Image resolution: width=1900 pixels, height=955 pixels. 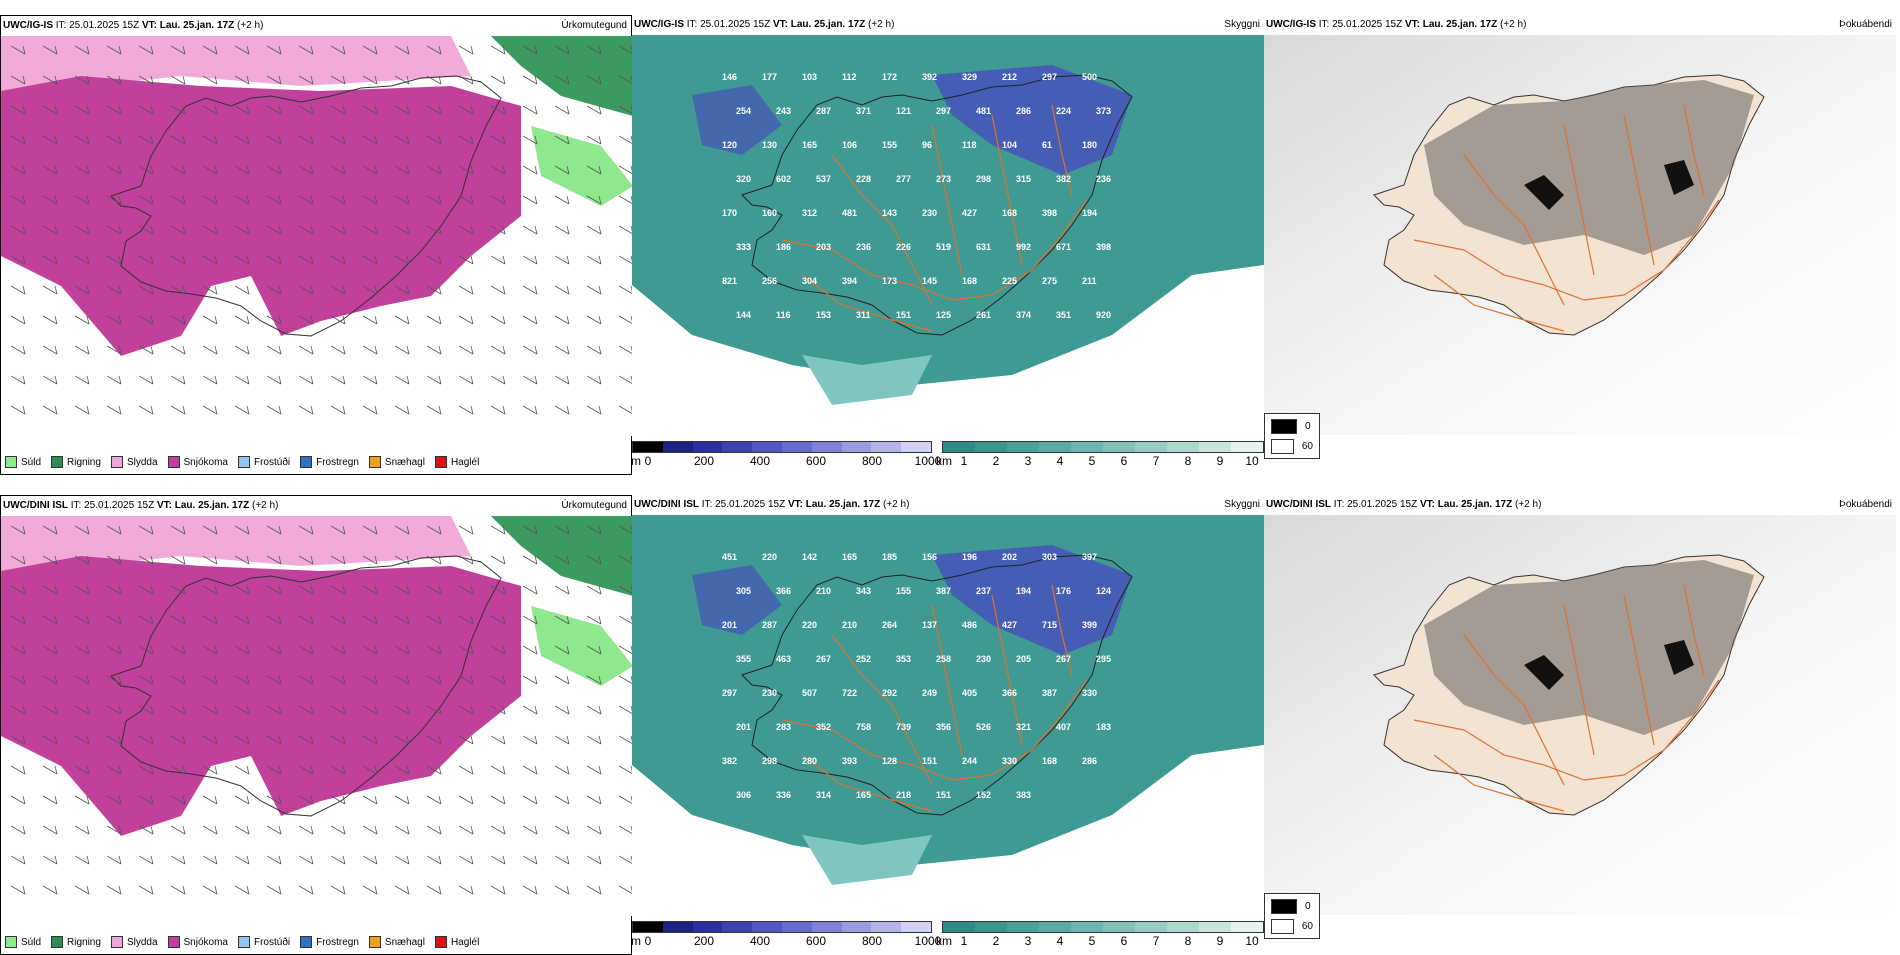 I want to click on cloud-base-label: 297, so click(x=729, y=693).